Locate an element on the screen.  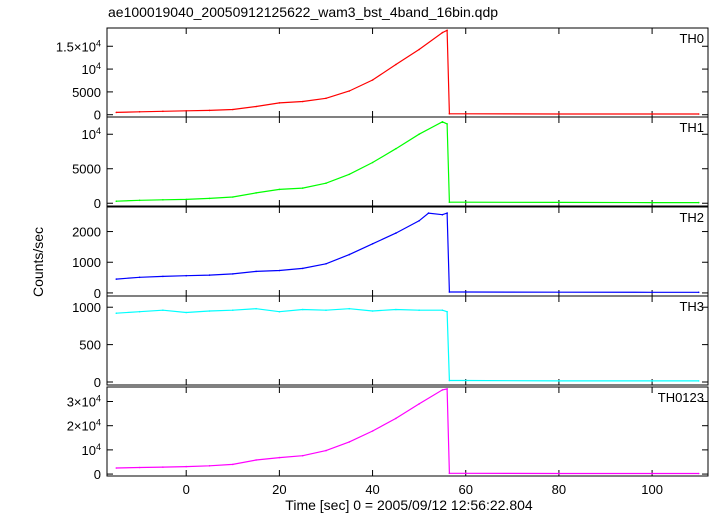
series-line-th0 is located at coordinates (407, 72).